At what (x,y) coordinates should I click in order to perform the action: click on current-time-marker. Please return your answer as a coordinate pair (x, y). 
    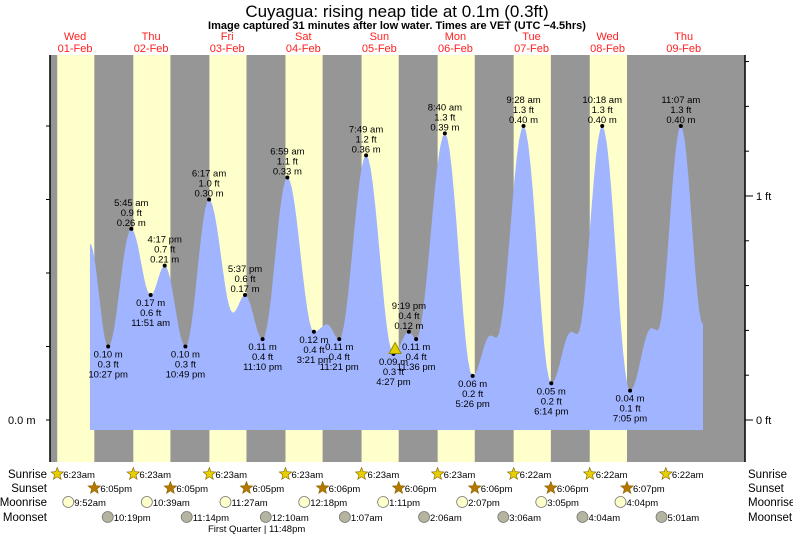
    Looking at the image, I should click on (395, 347).